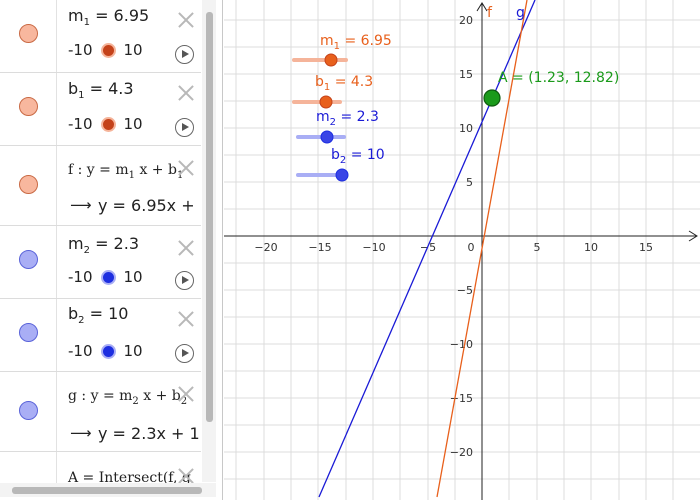  I want to click on x-tick-label: 0, so click(471, 247).